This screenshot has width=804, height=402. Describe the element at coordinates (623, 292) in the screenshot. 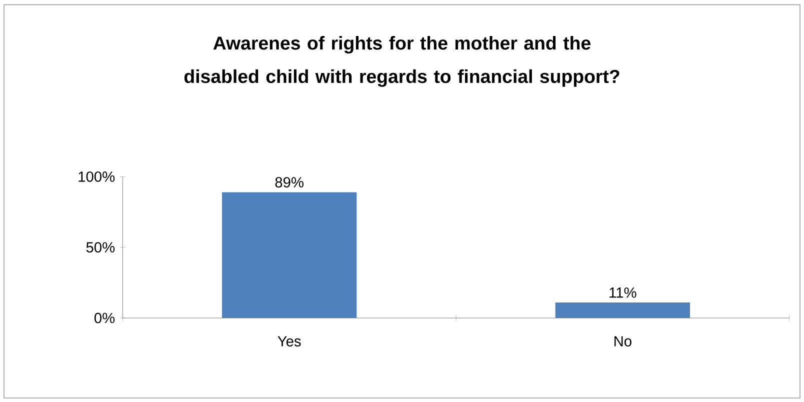

I see `data-label: 11%` at that location.